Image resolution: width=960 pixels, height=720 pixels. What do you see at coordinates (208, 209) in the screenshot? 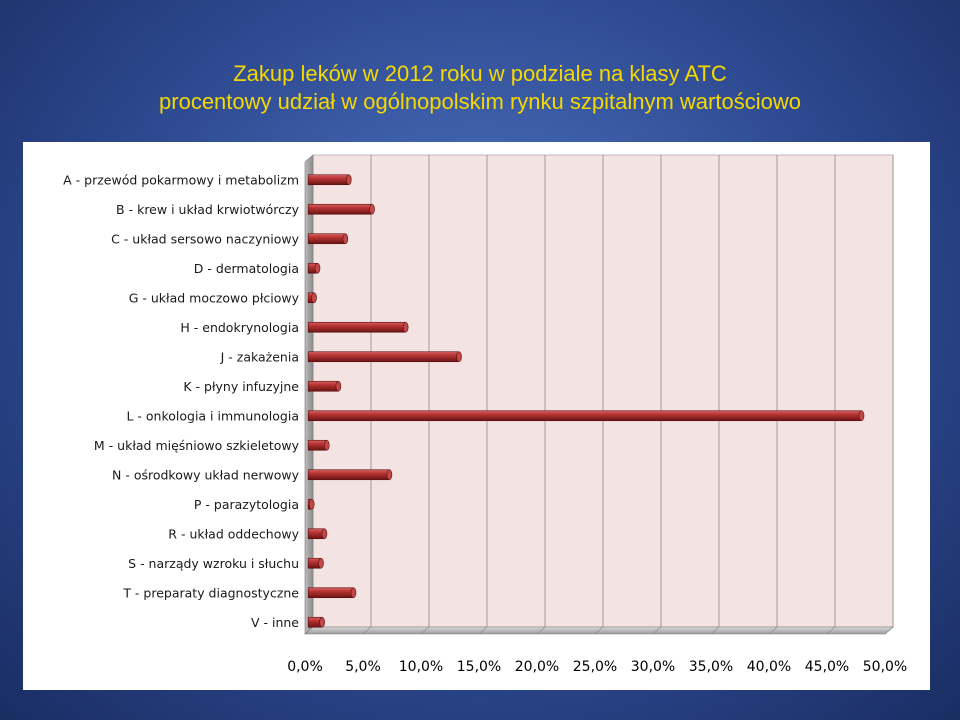
I see `category-label: B - krew i układ krwiotwórczy` at bounding box center [208, 209].